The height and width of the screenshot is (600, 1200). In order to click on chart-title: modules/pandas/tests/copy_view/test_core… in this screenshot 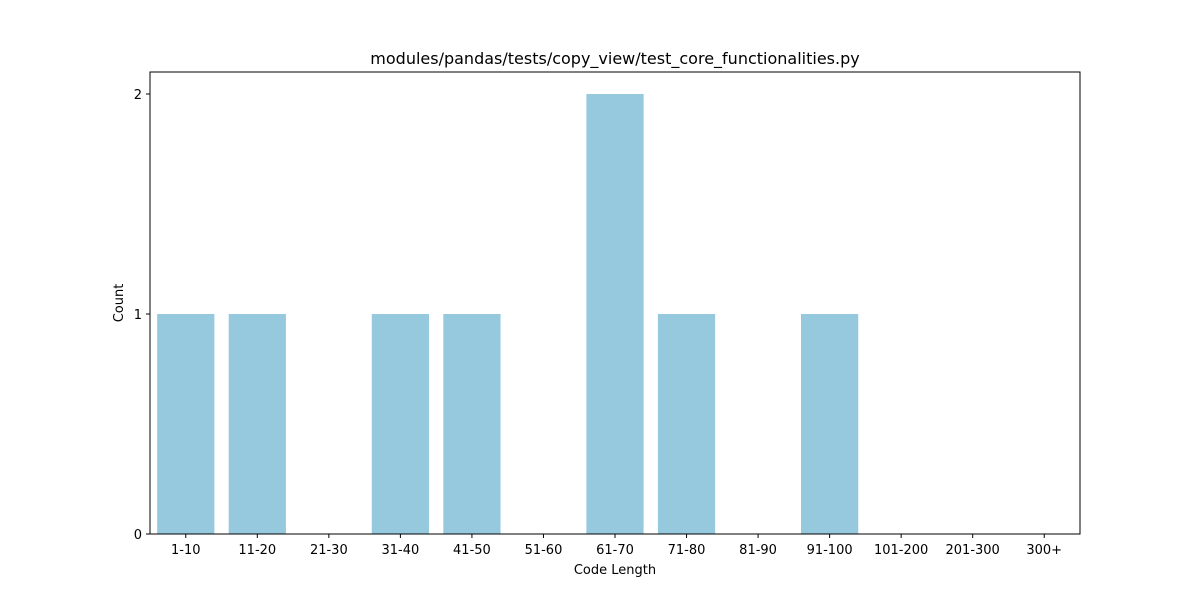, I will do `click(614, 59)`.